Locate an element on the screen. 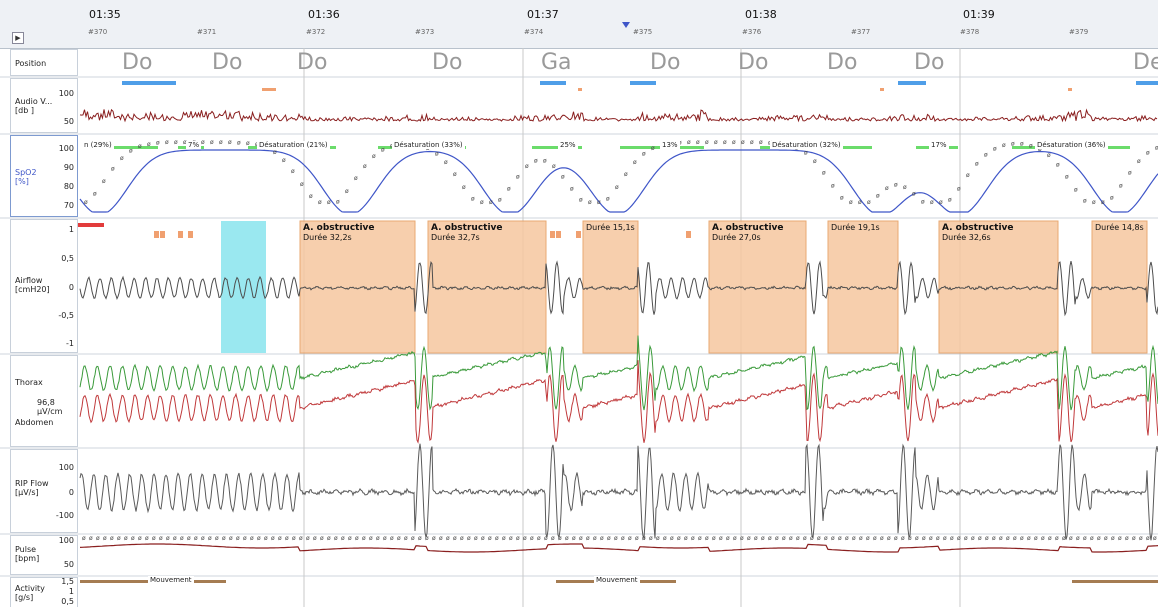  epoch-label: #379 is located at coordinates (1079, 32).